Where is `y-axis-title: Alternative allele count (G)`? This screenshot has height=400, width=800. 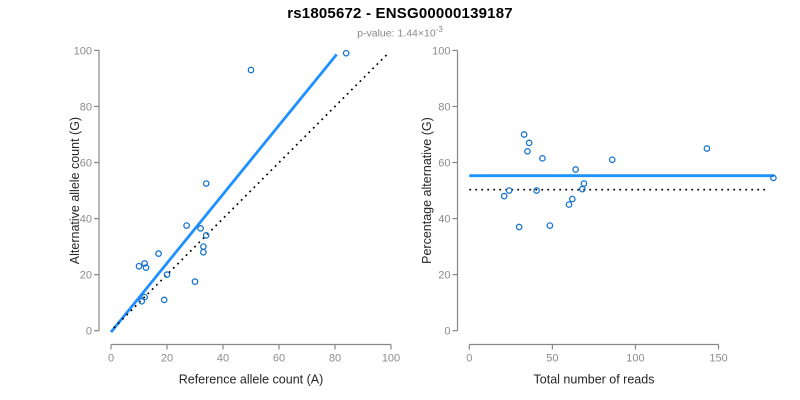
y-axis-title: Alternative allele count (G) is located at coordinates (75, 190).